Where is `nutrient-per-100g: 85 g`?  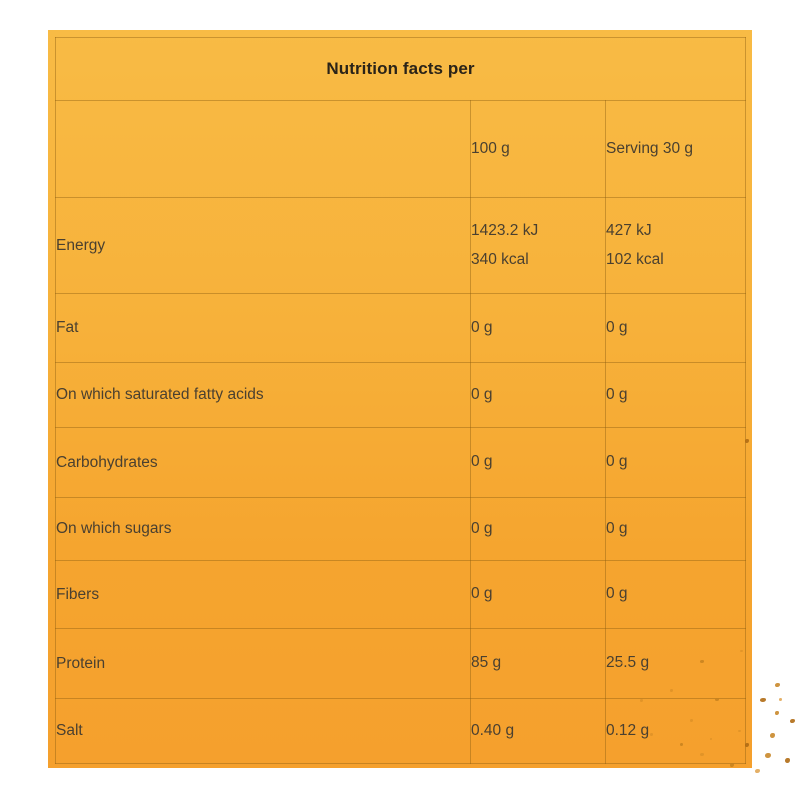 nutrient-per-100g: 85 g is located at coordinates (538, 663).